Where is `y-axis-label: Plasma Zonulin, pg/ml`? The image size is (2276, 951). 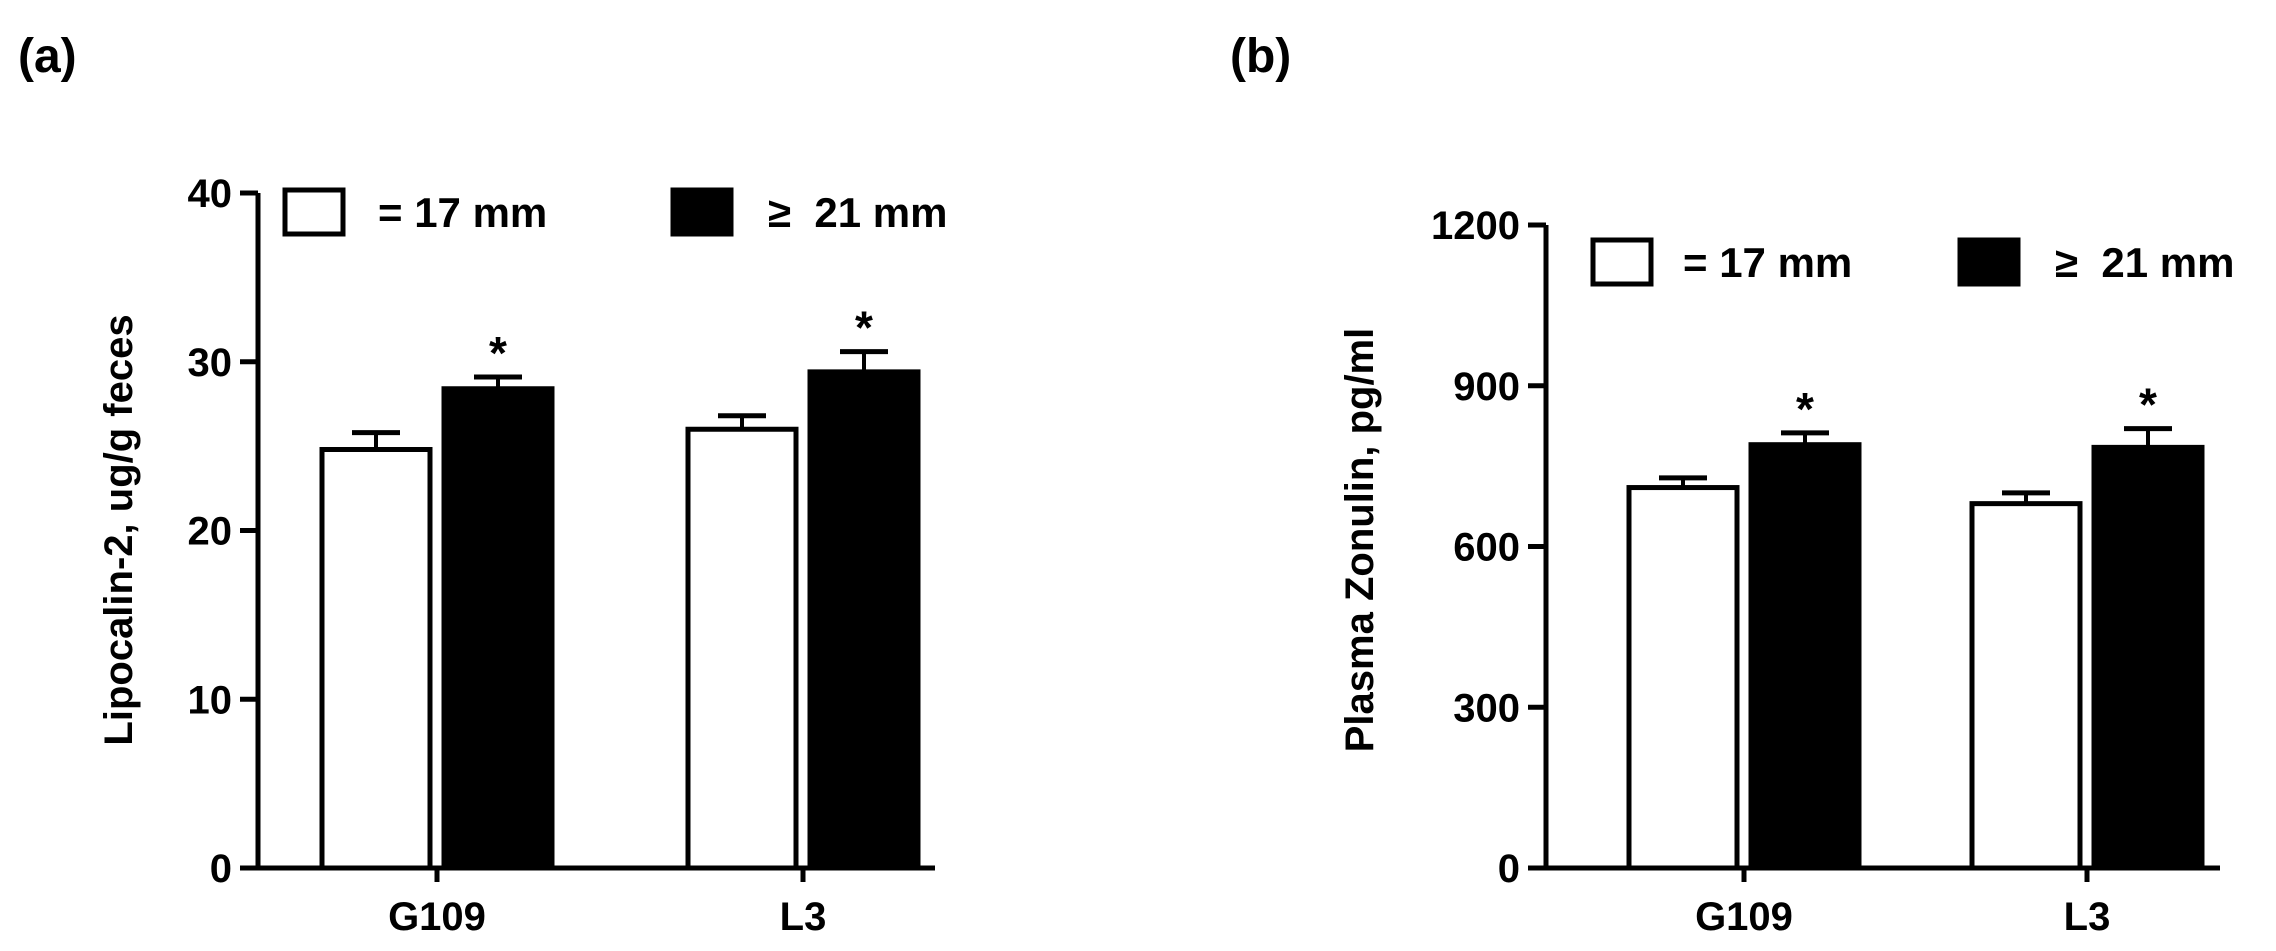
y-axis-label: Plasma Zonulin, pg/ml is located at coordinates (1360, 540).